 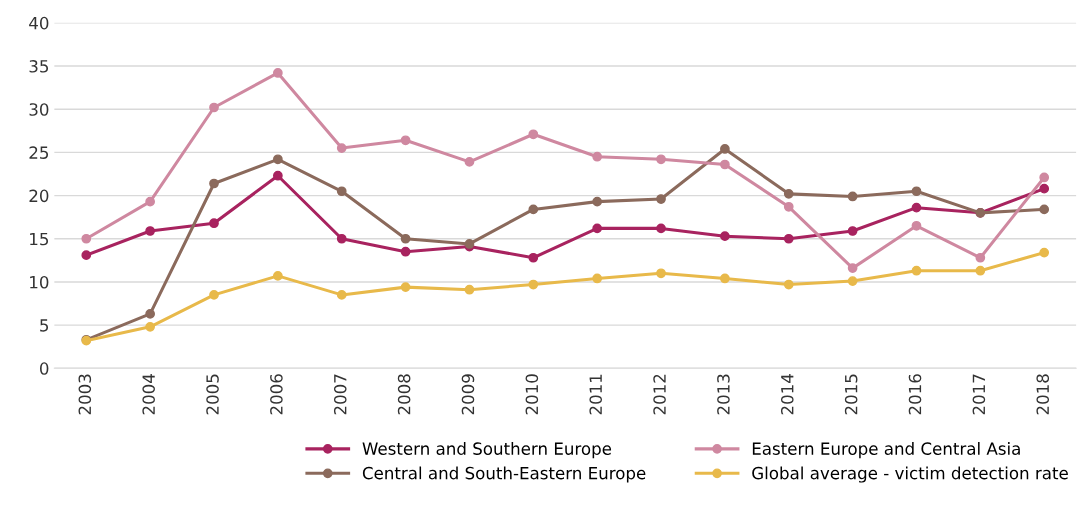 What do you see at coordinates (504, 474) in the screenshot?
I see `legend-label: Central and South-Eastern Europe` at bounding box center [504, 474].